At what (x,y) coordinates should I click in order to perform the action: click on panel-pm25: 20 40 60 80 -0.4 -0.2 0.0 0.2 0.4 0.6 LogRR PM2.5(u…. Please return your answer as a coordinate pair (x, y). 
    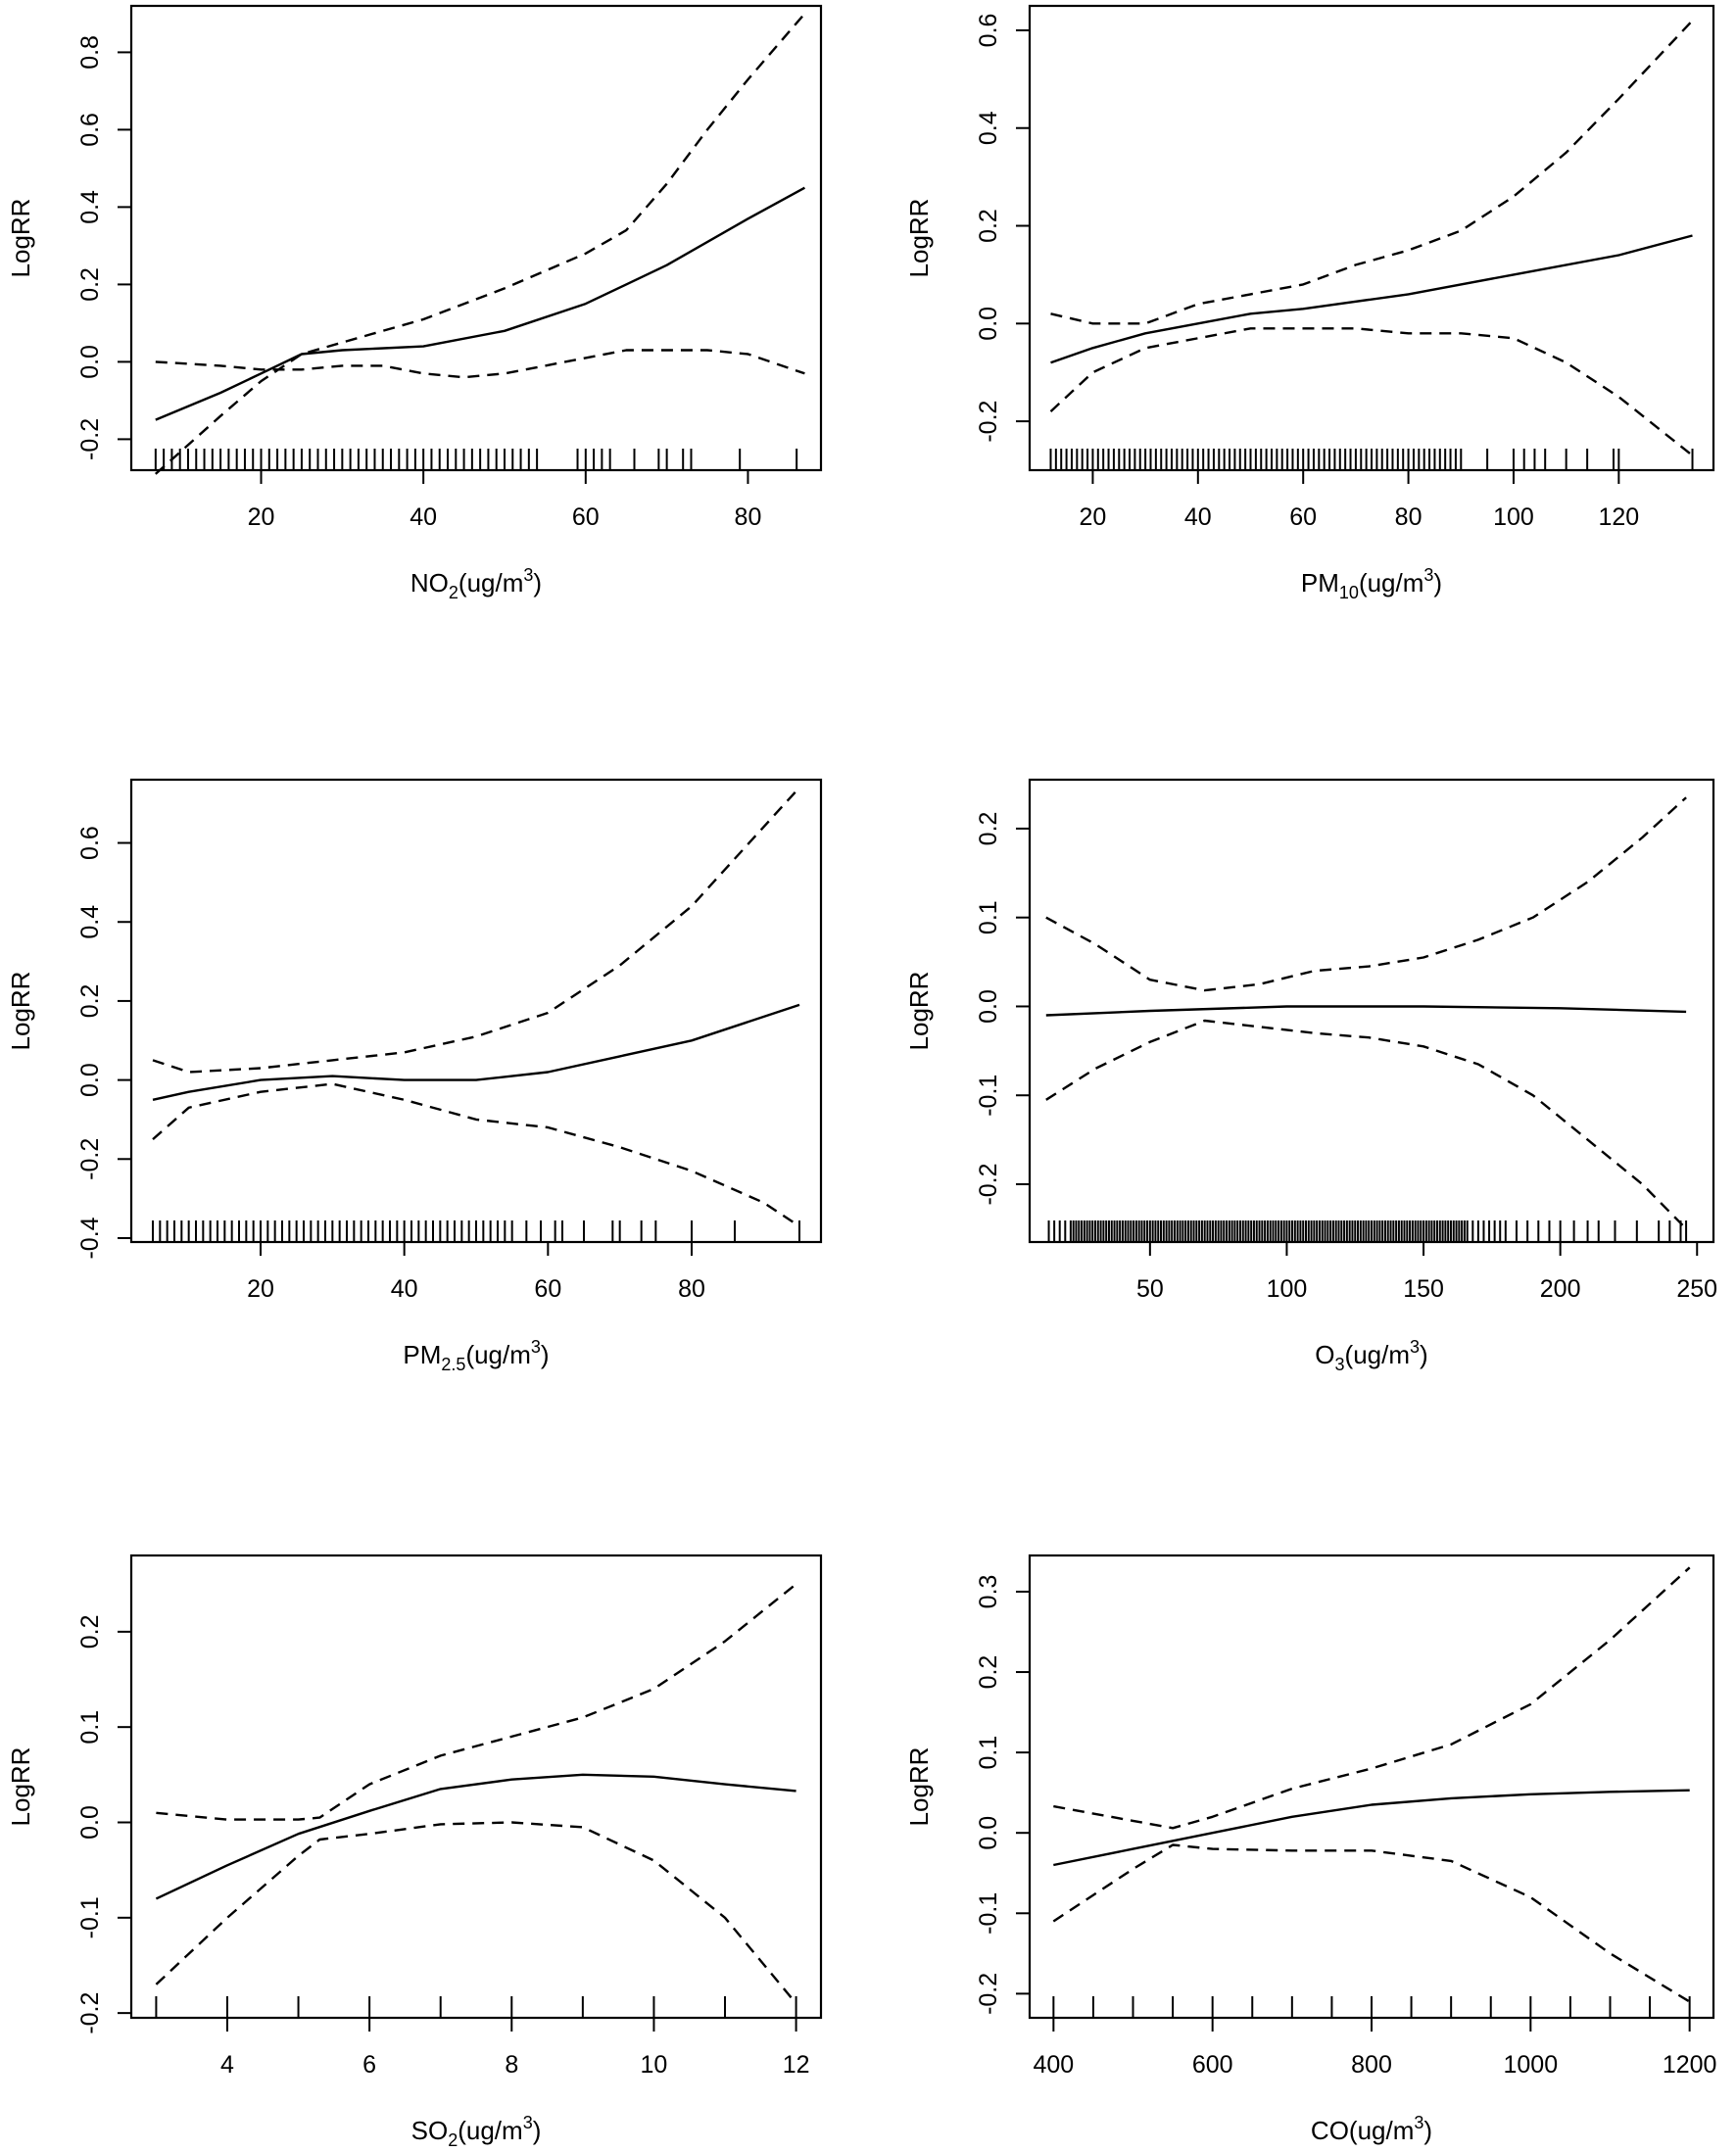
    Looking at the image, I should click on (414, 1076).